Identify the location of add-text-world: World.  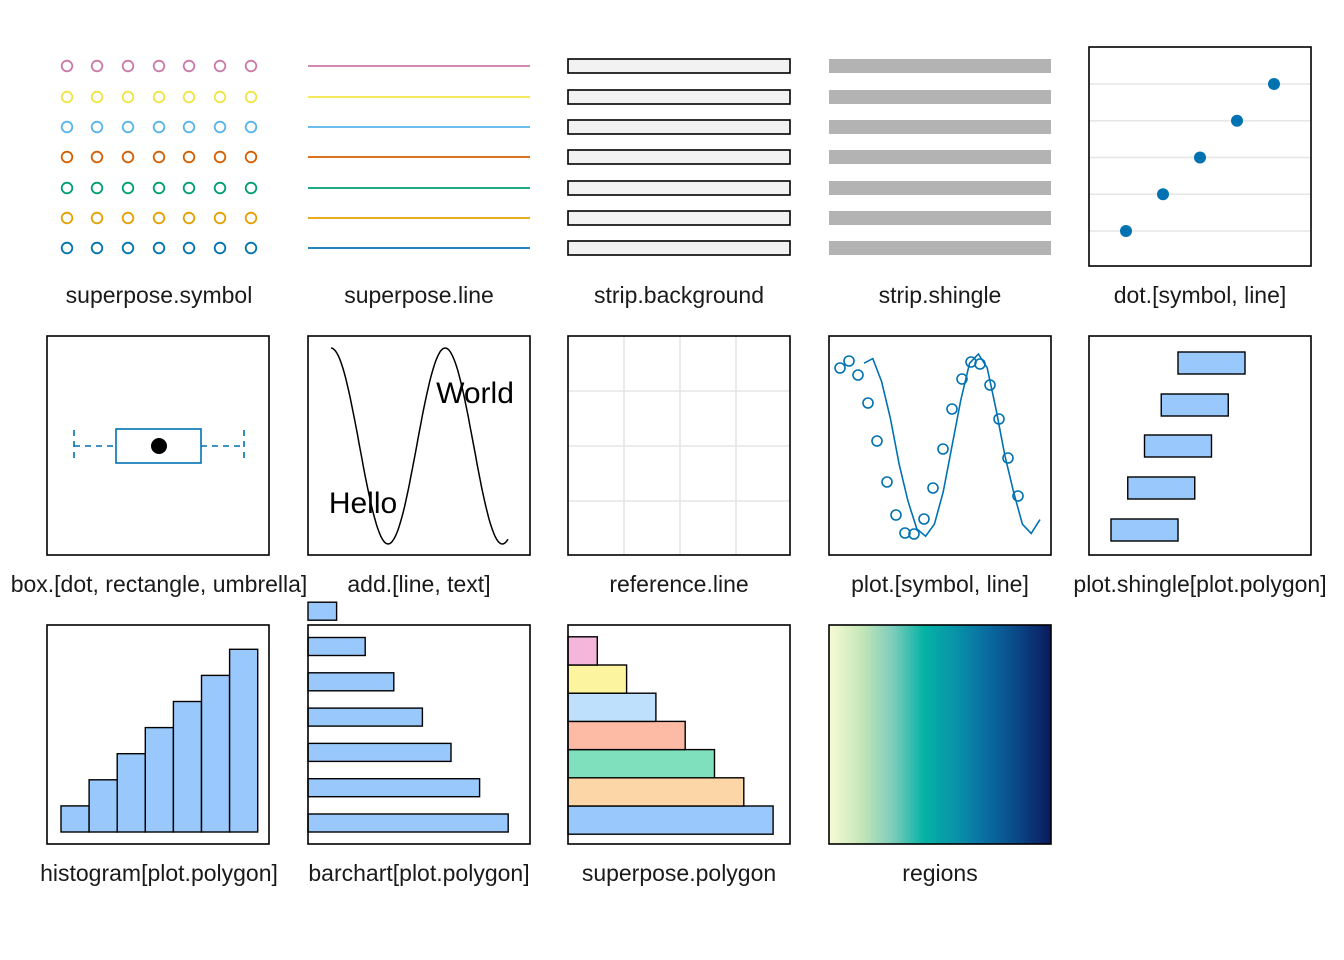
(475, 393).